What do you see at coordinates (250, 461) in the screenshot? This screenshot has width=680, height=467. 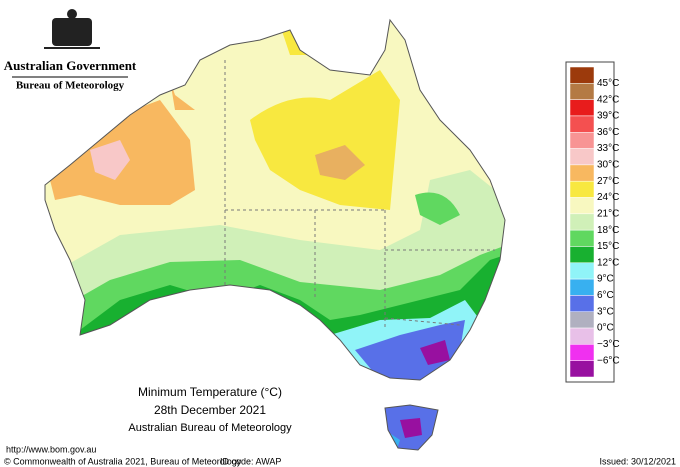 I see `footer-id: ID code: AWAP` at bounding box center [250, 461].